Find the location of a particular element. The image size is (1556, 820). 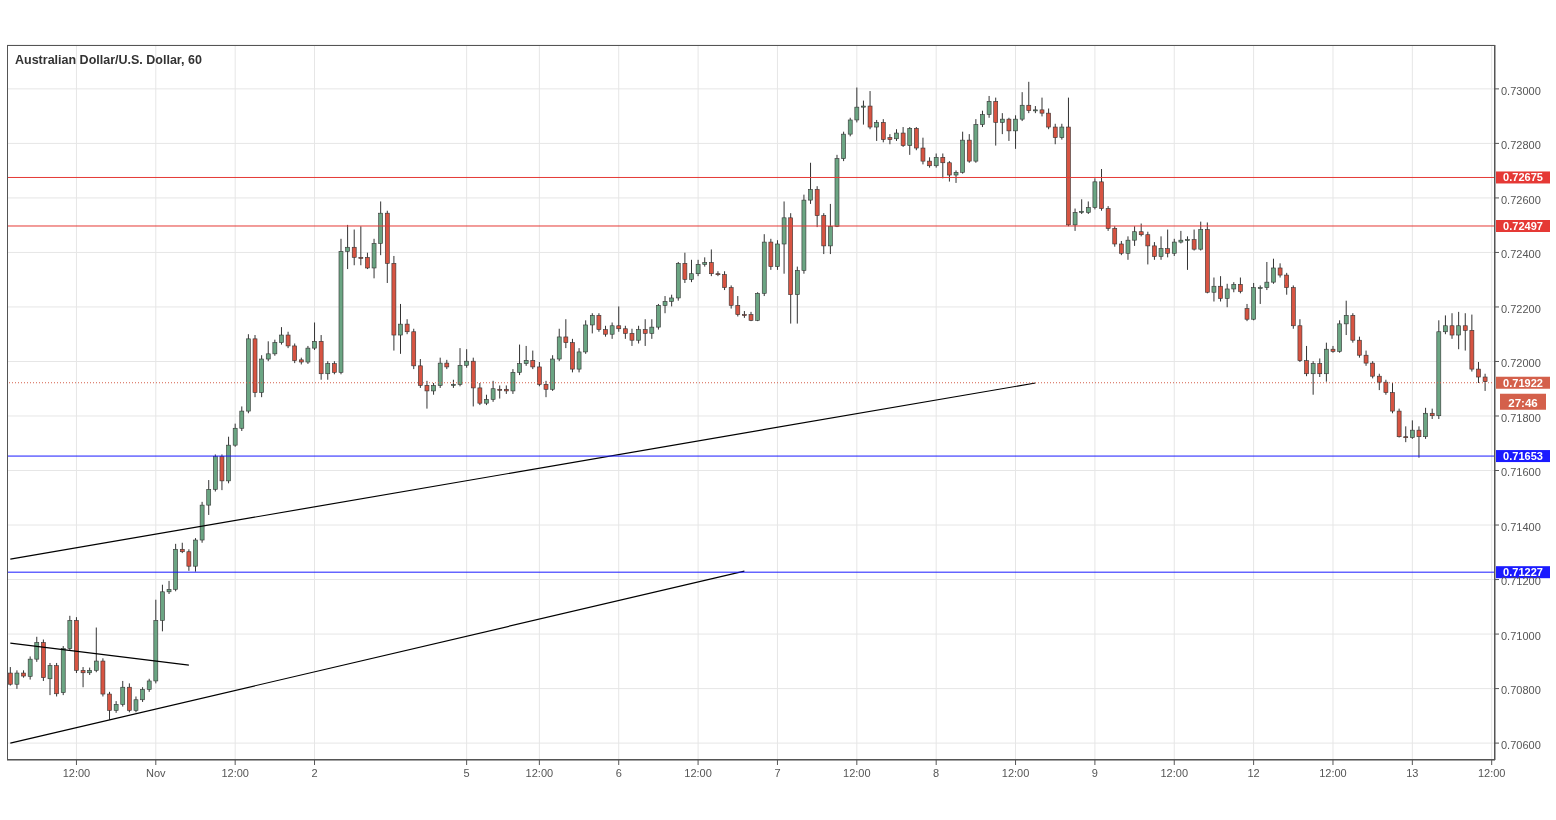

y-tick-label: 0.71400 is located at coordinates (1521, 526).